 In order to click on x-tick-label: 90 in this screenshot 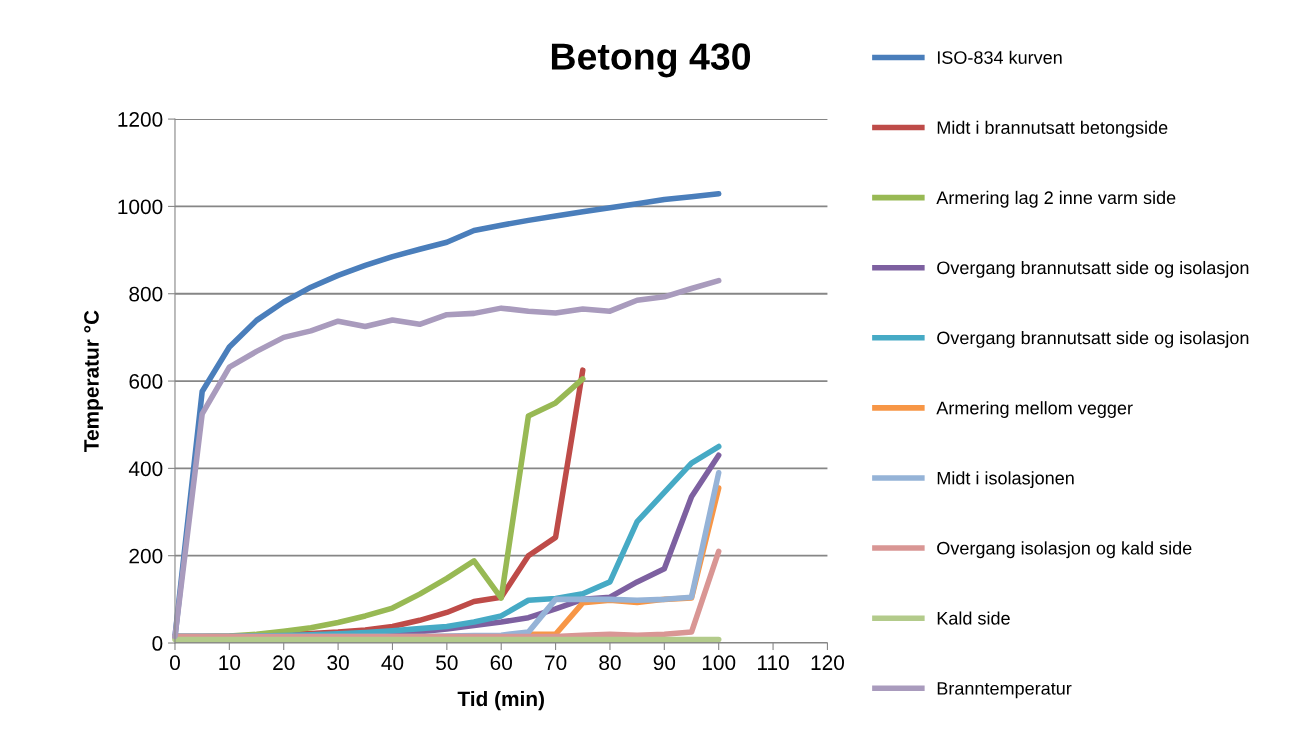, I will do `click(664, 663)`.